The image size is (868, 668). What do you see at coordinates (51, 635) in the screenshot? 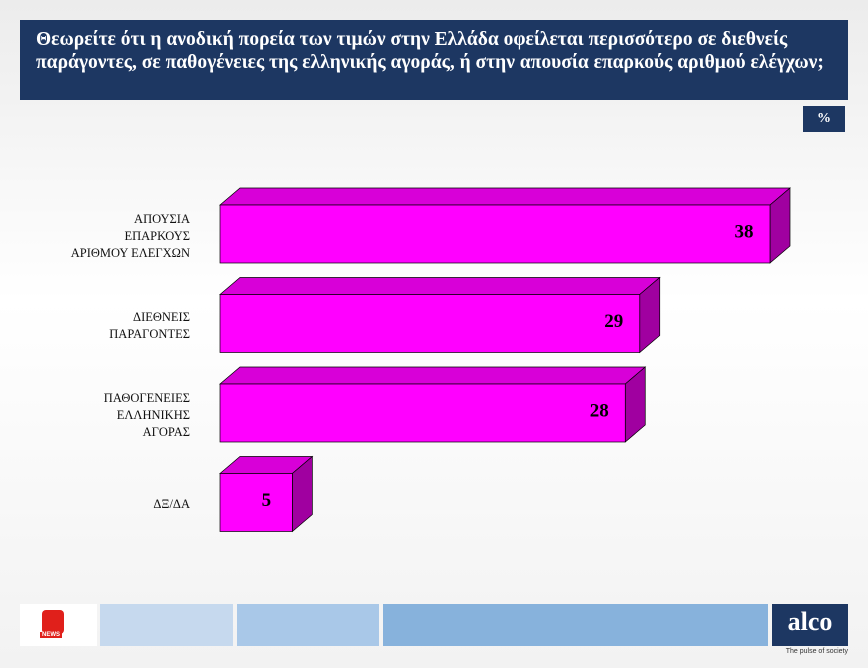
I see `logo-text: NEWS` at bounding box center [51, 635].